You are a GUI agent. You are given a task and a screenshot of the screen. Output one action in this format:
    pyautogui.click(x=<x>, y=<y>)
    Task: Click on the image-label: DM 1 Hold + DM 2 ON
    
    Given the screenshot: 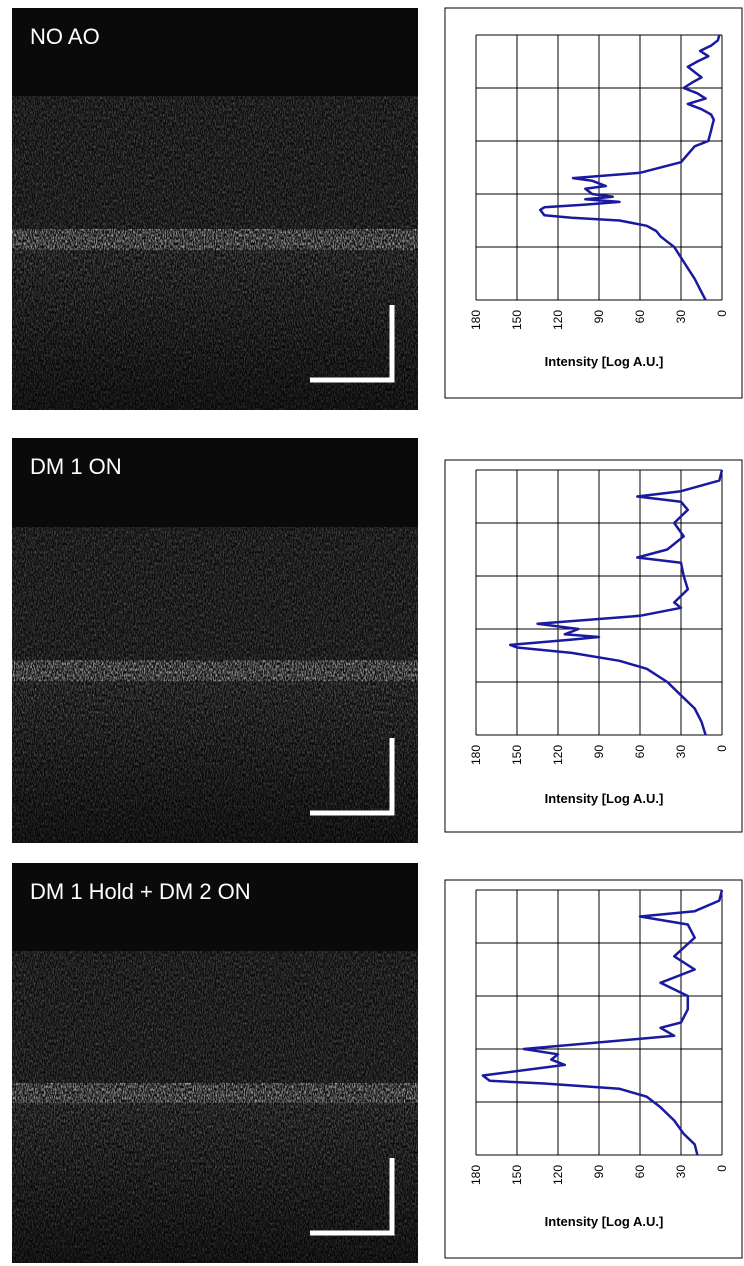 What is the action you would take?
    pyautogui.click(x=140, y=891)
    